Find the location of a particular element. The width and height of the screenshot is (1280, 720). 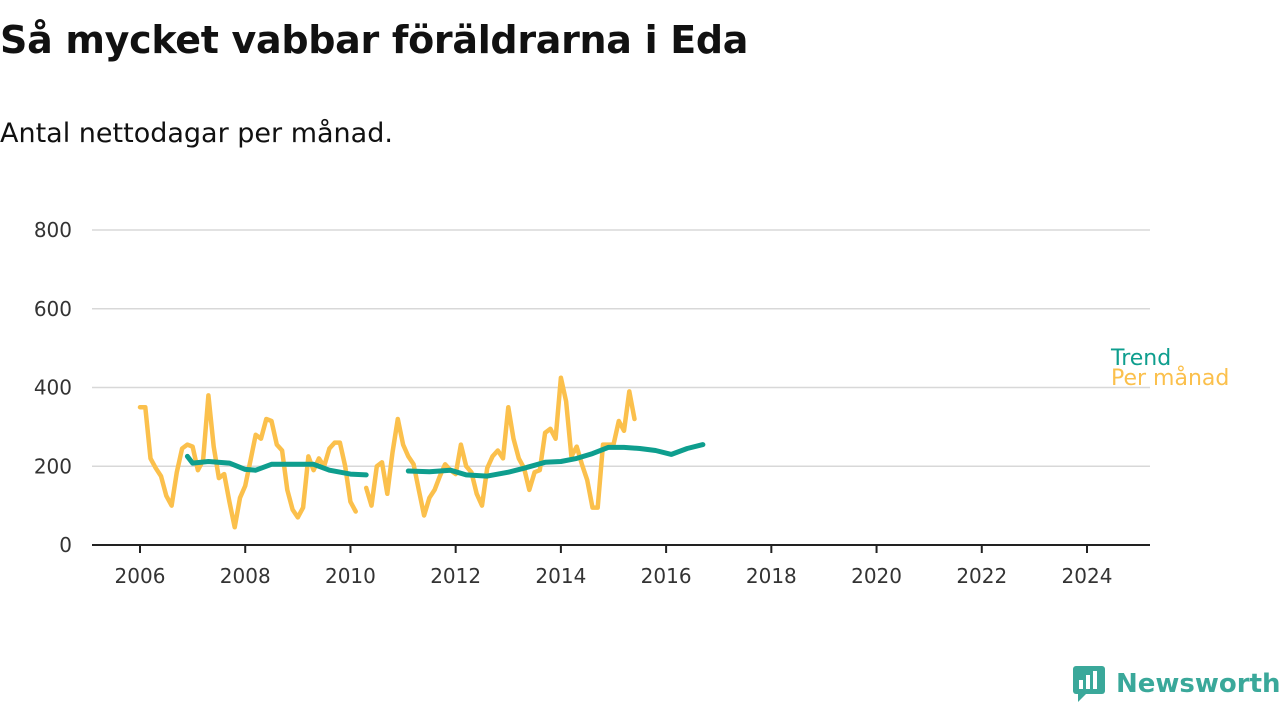

series-lines is located at coordinates (421, 452).